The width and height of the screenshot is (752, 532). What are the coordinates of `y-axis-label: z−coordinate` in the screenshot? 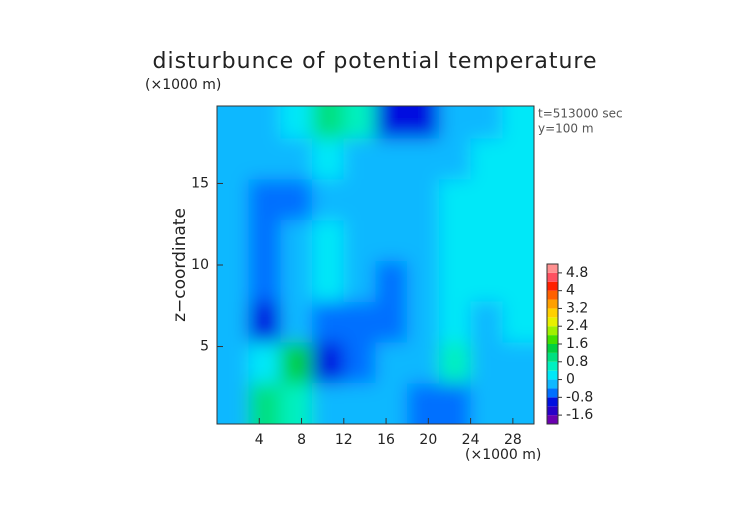 It's located at (180, 265).